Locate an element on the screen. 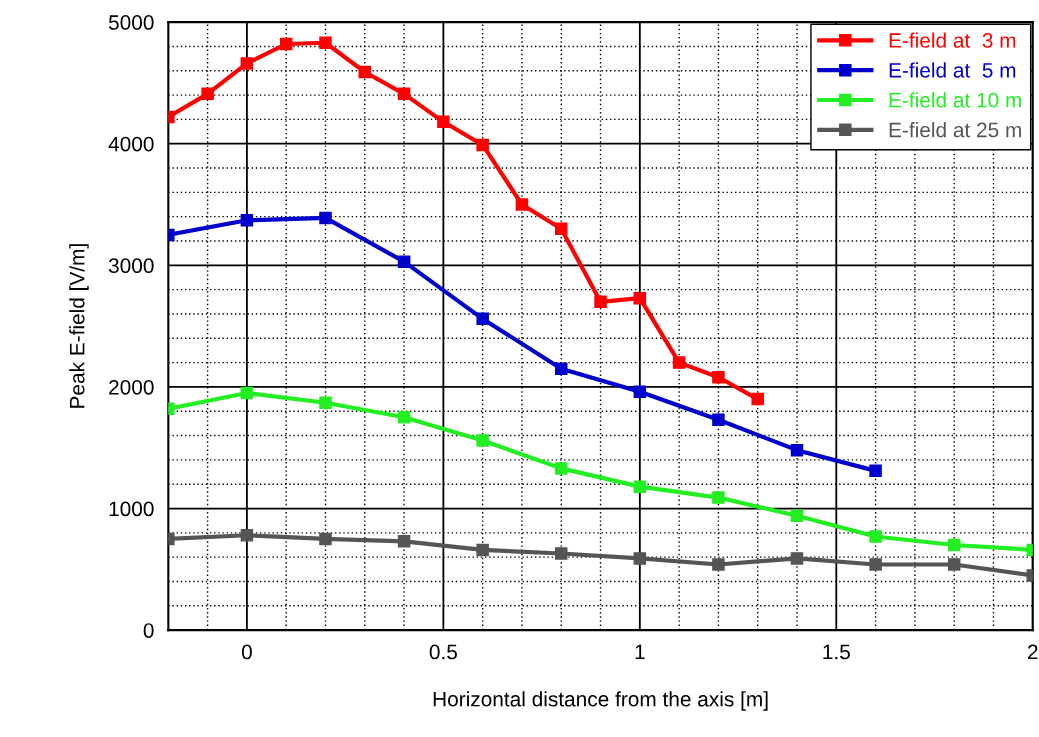 This screenshot has width=1039, height=737. x-tick-label: 1.5 is located at coordinates (836, 652).